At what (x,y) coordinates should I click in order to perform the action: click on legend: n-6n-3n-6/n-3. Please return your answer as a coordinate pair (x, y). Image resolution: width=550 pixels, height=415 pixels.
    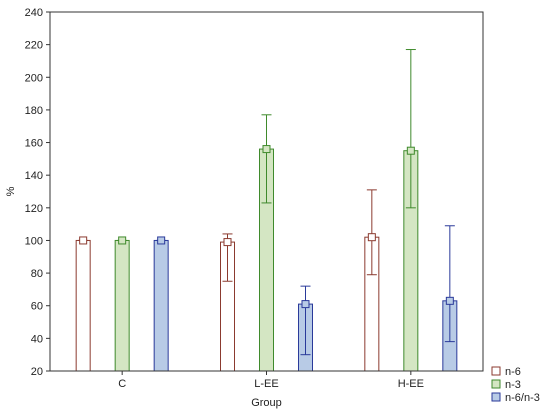
    Looking at the image, I should click on (515, 385).